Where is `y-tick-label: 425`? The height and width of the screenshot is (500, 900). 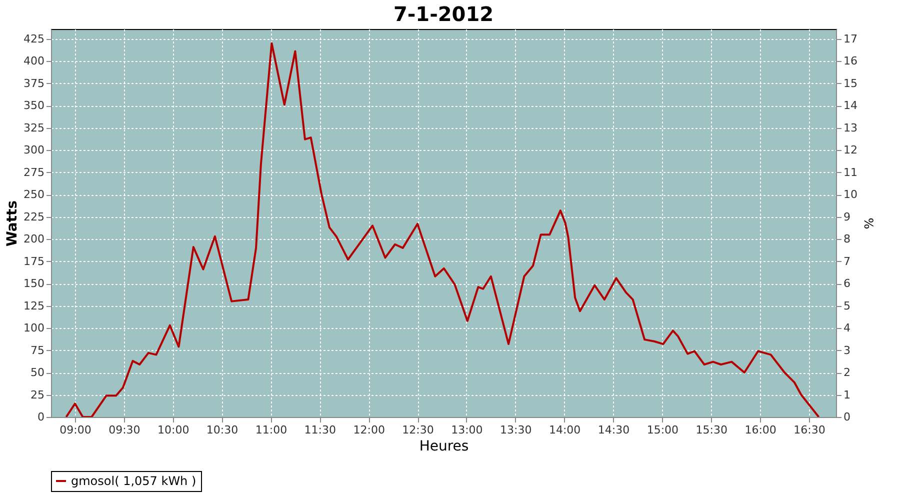
y-tick-label: 425 is located at coordinates (34, 39).